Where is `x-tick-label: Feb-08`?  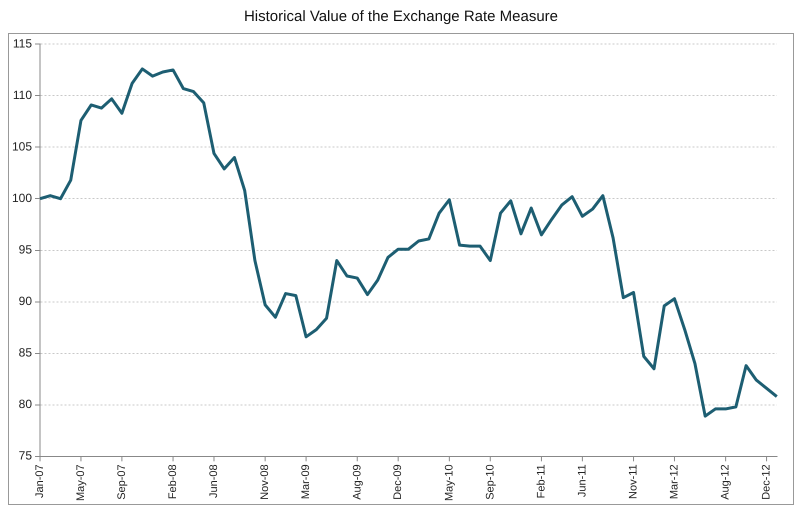
x-tick-label: Feb-08 is located at coordinates (173, 482).